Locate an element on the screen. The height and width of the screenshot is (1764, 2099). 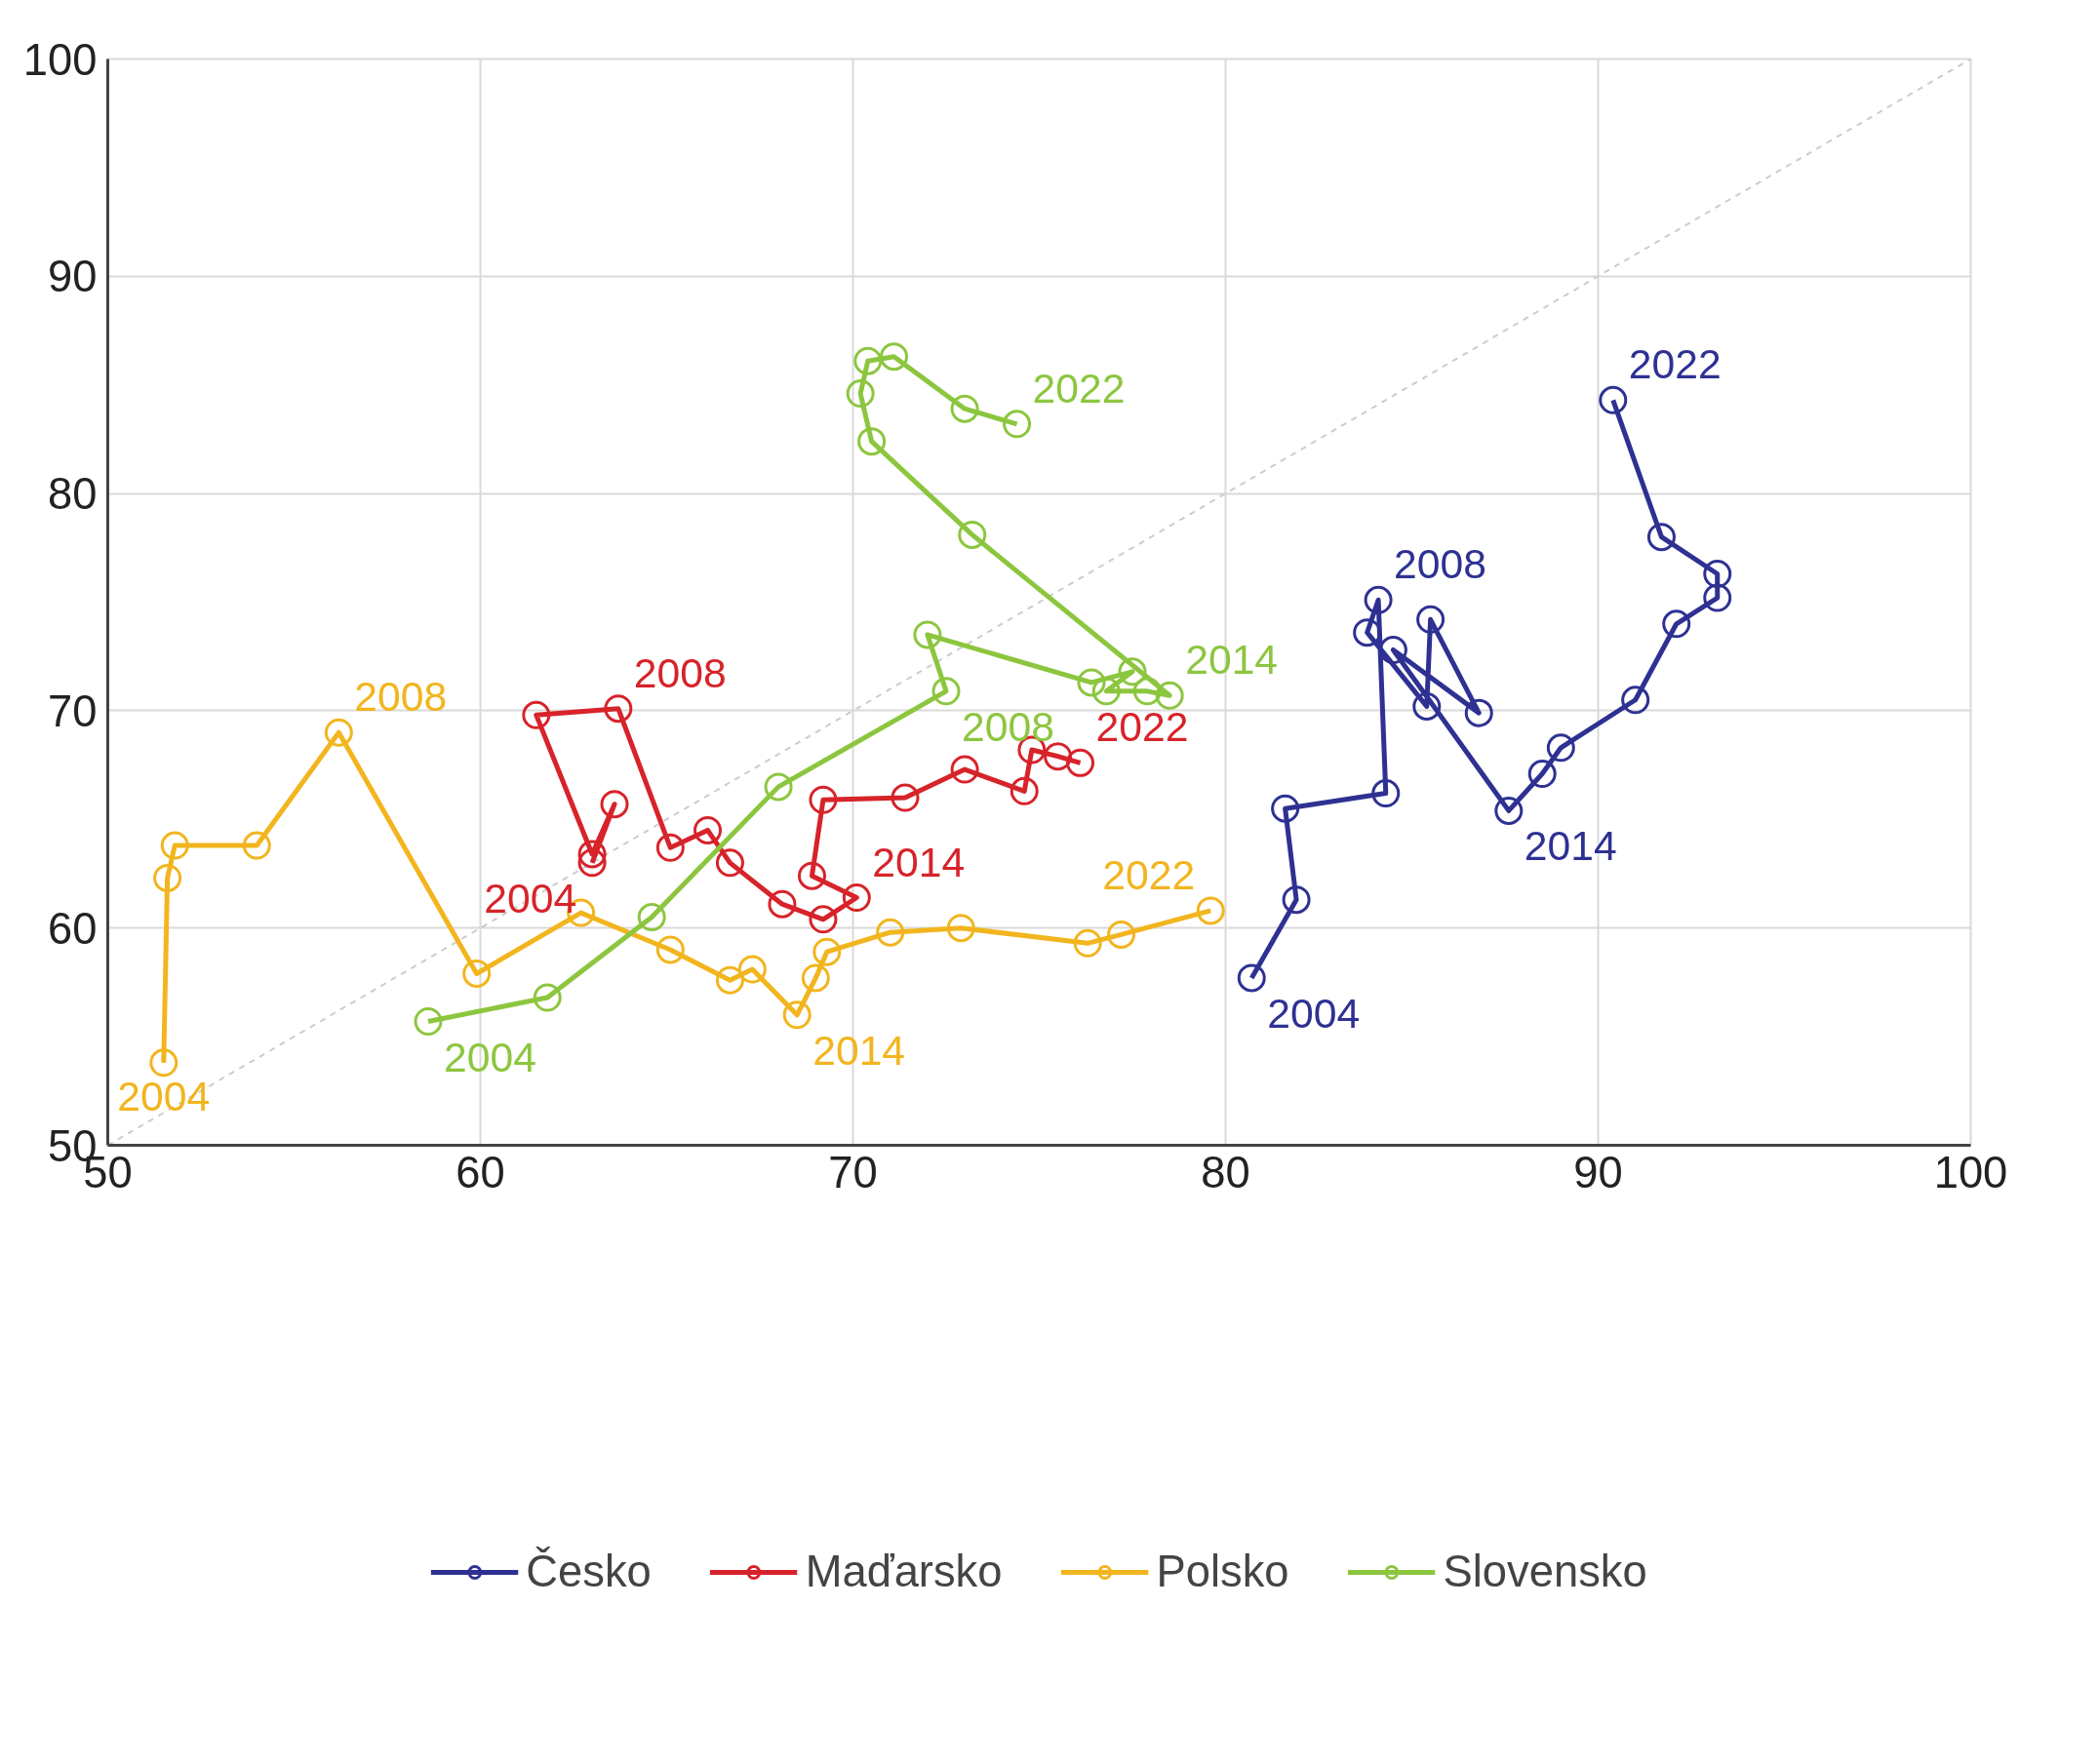
x-tick-label: 80 is located at coordinates (1225, 1172).